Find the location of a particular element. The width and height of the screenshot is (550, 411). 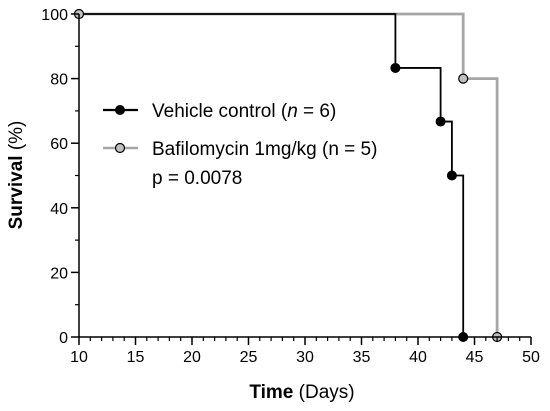

y-axis-title: Survival (%) is located at coordinates (16, 175).